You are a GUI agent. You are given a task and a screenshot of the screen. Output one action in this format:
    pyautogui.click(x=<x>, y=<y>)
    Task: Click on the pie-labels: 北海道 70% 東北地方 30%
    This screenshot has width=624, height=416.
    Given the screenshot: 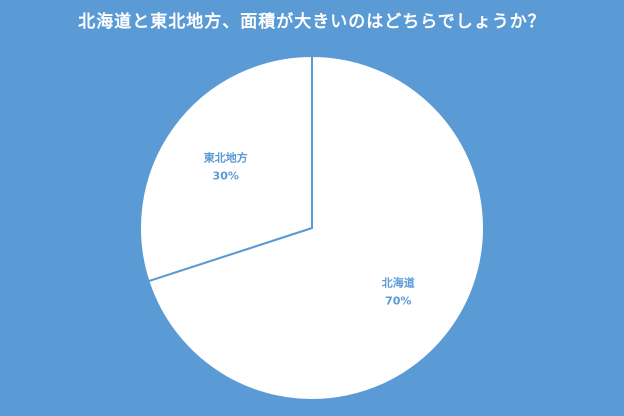 What is the action you would take?
    pyautogui.click(x=309, y=228)
    